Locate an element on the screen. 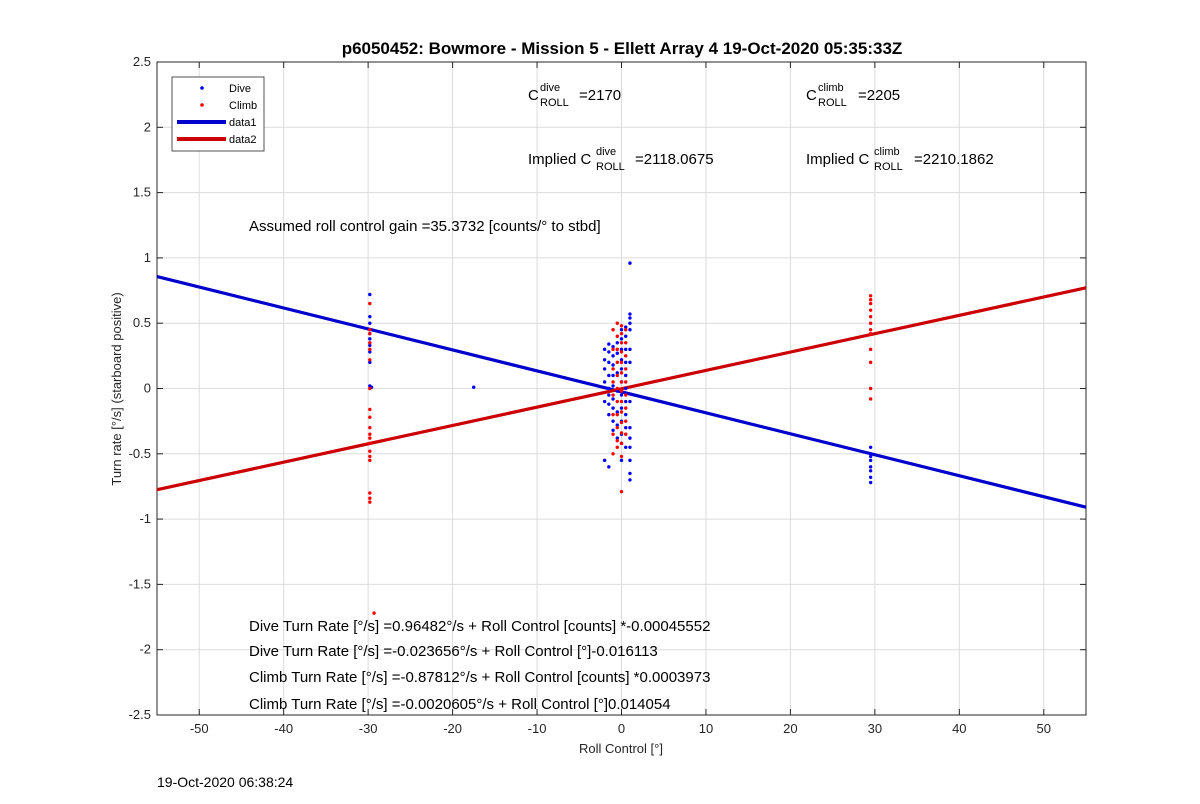 The height and width of the screenshot is (804, 1200). x-tick-label: 50 is located at coordinates (1044, 728).